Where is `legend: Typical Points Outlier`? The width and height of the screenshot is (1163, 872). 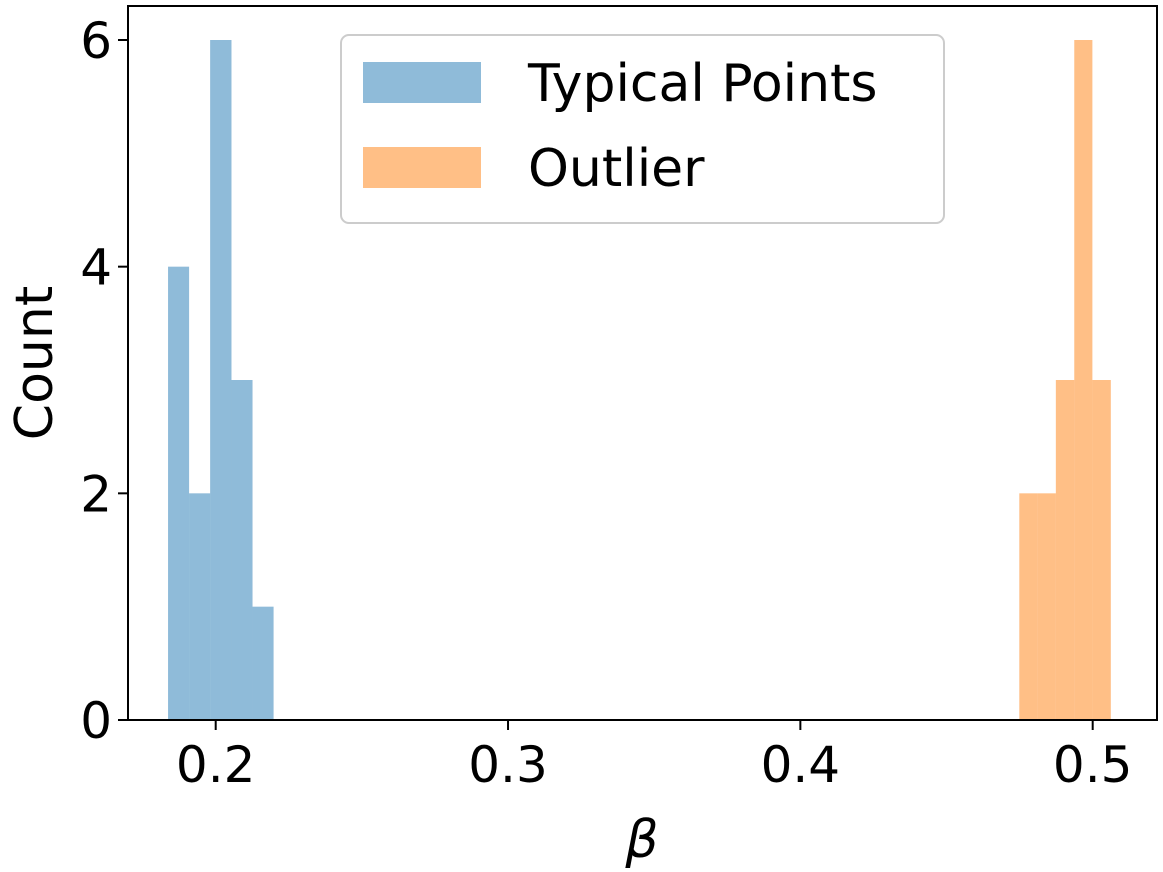 legend: Typical Points Outlier is located at coordinates (642, 129).